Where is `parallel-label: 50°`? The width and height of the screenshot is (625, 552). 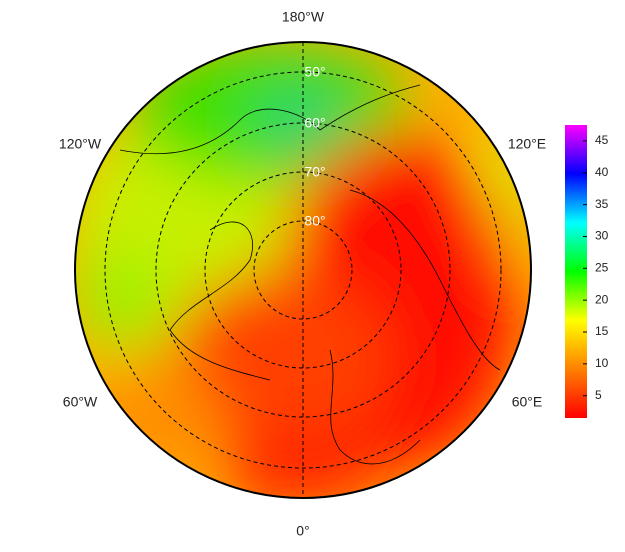
parallel-label: 50° is located at coordinates (314, 72).